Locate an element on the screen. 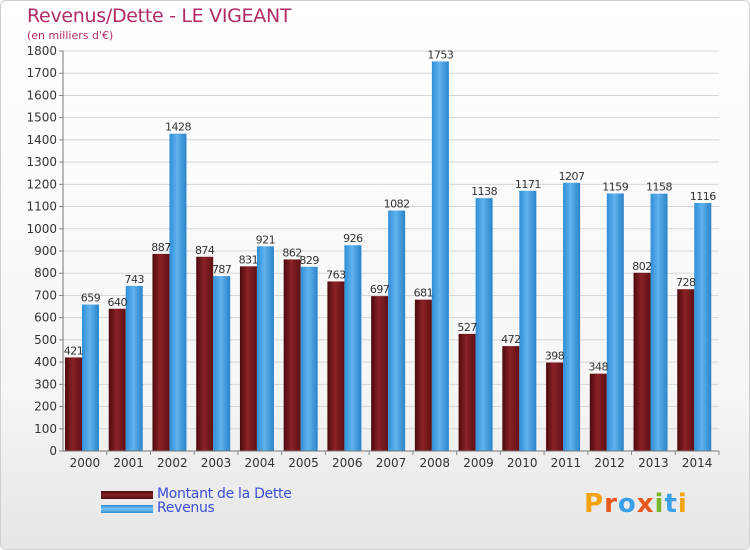  x-tick-label: 2006 is located at coordinates (347, 463).